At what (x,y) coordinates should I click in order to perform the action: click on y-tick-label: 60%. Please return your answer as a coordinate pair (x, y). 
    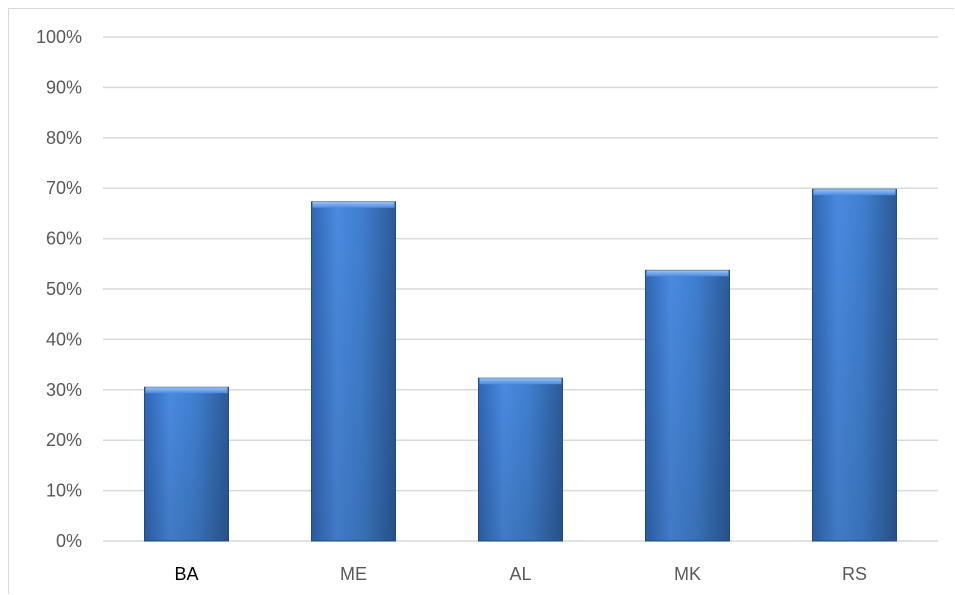
    Looking at the image, I should click on (64, 239).